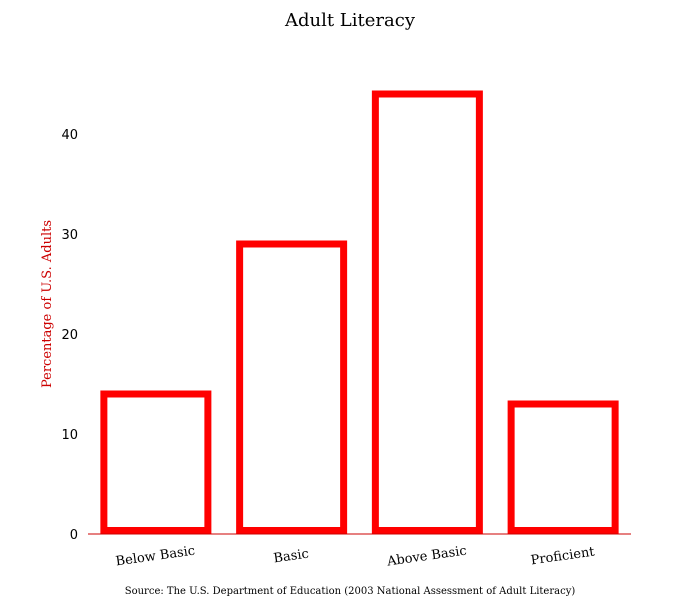  Describe the element at coordinates (350, 20) in the screenshot. I see `chart-title: Adult Literacy` at that location.